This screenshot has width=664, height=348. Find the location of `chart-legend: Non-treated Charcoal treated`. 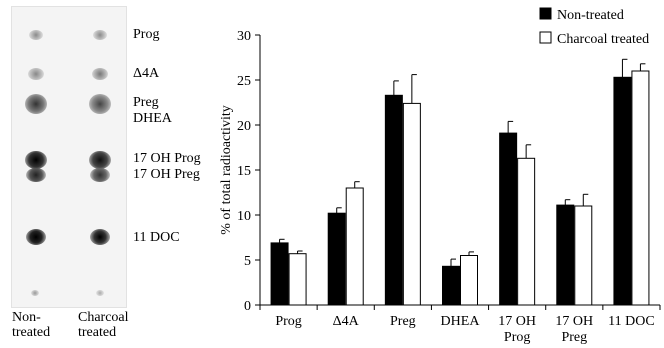

chart-legend: Non-treated Charcoal treated is located at coordinates (594, 27).